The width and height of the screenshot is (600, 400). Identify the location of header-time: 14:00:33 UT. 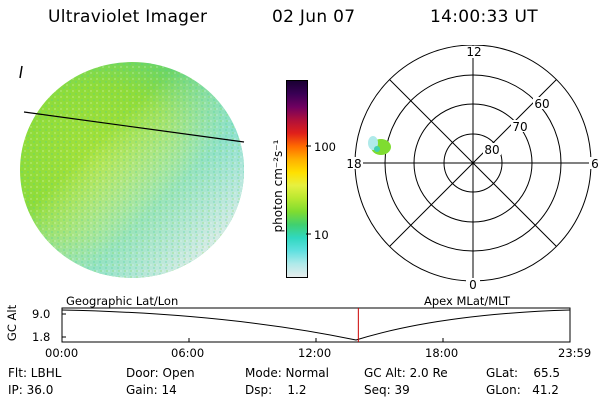
(484, 17).